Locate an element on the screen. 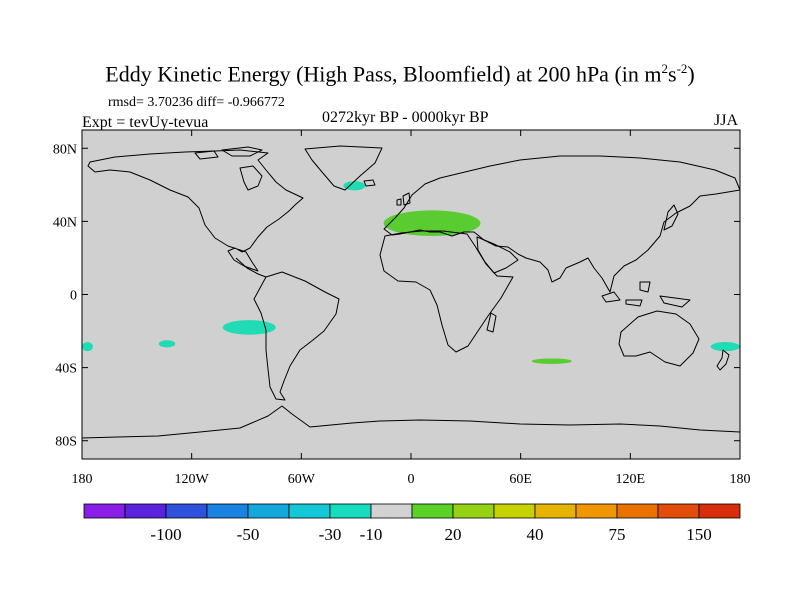 The height and width of the screenshot is (600, 800). period-label: 0272kyr BP - 0000kyr BP is located at coordinates (405, 117).